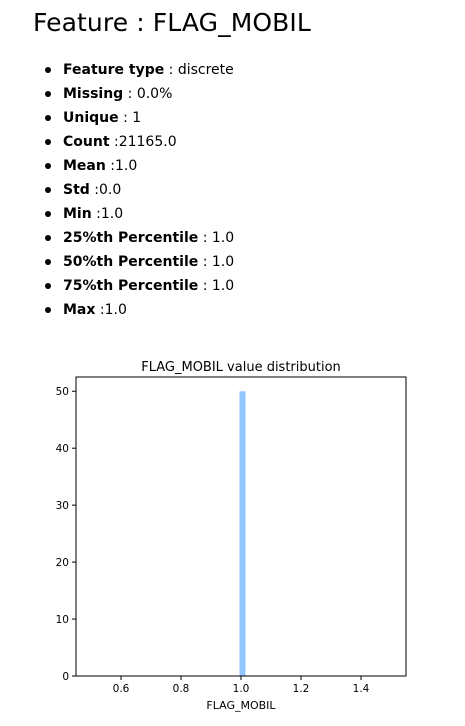  I want to click on bar, so click(242, 533).